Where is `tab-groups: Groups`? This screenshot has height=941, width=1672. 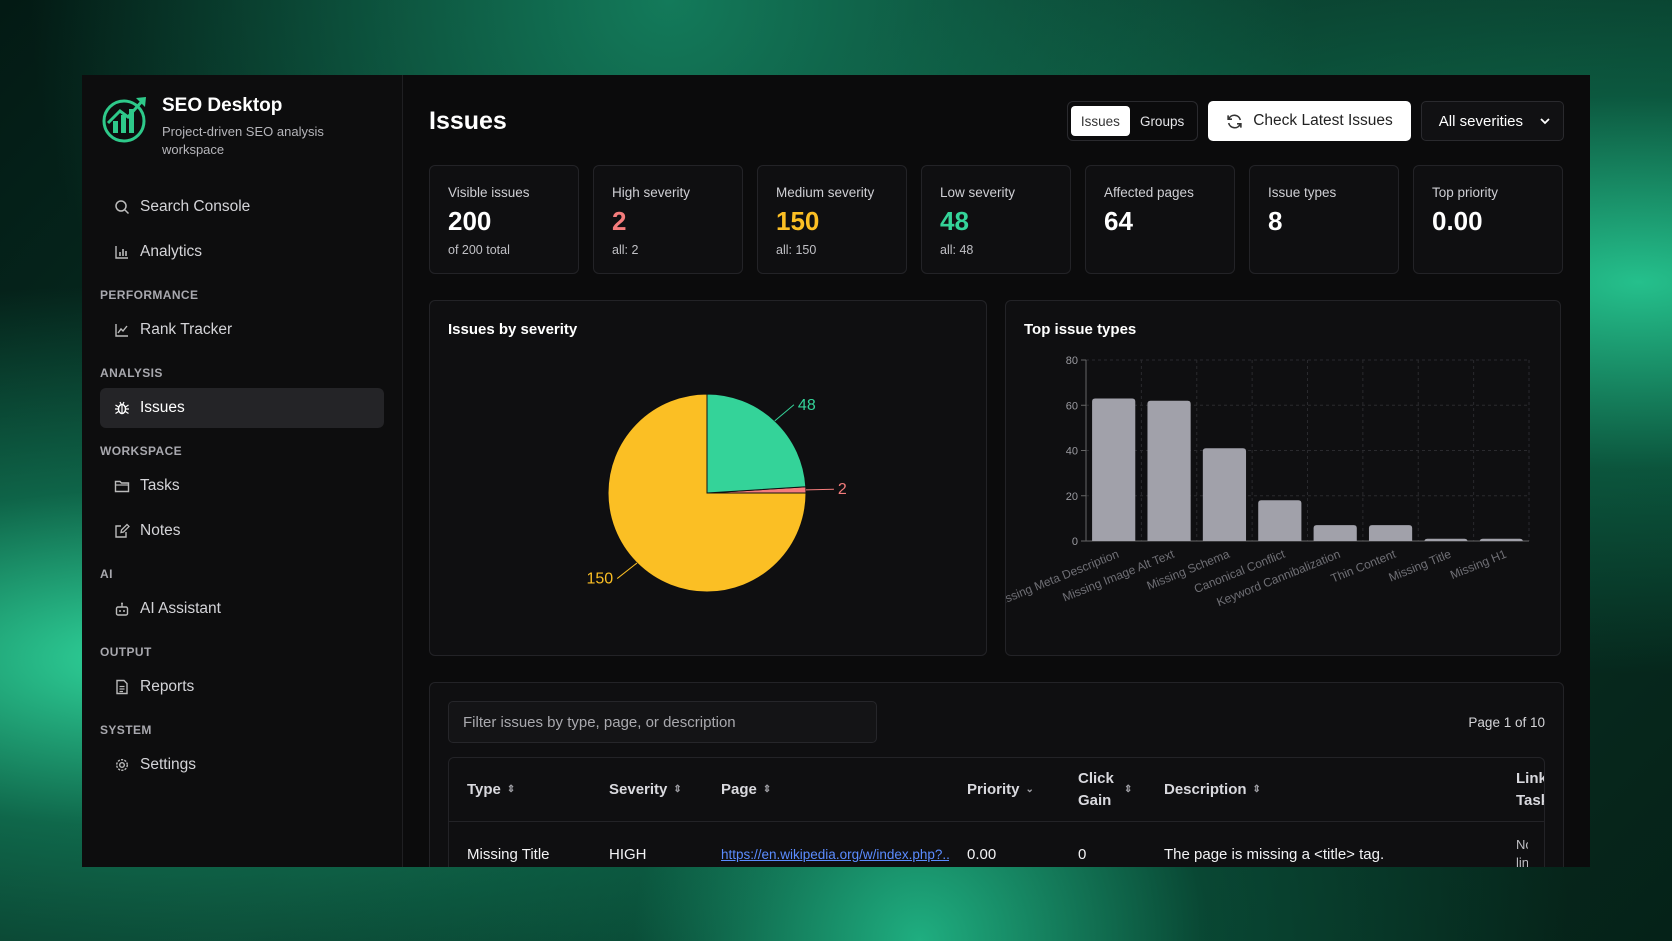 tab-groups: Groups is located at coordinates (1162, 121).